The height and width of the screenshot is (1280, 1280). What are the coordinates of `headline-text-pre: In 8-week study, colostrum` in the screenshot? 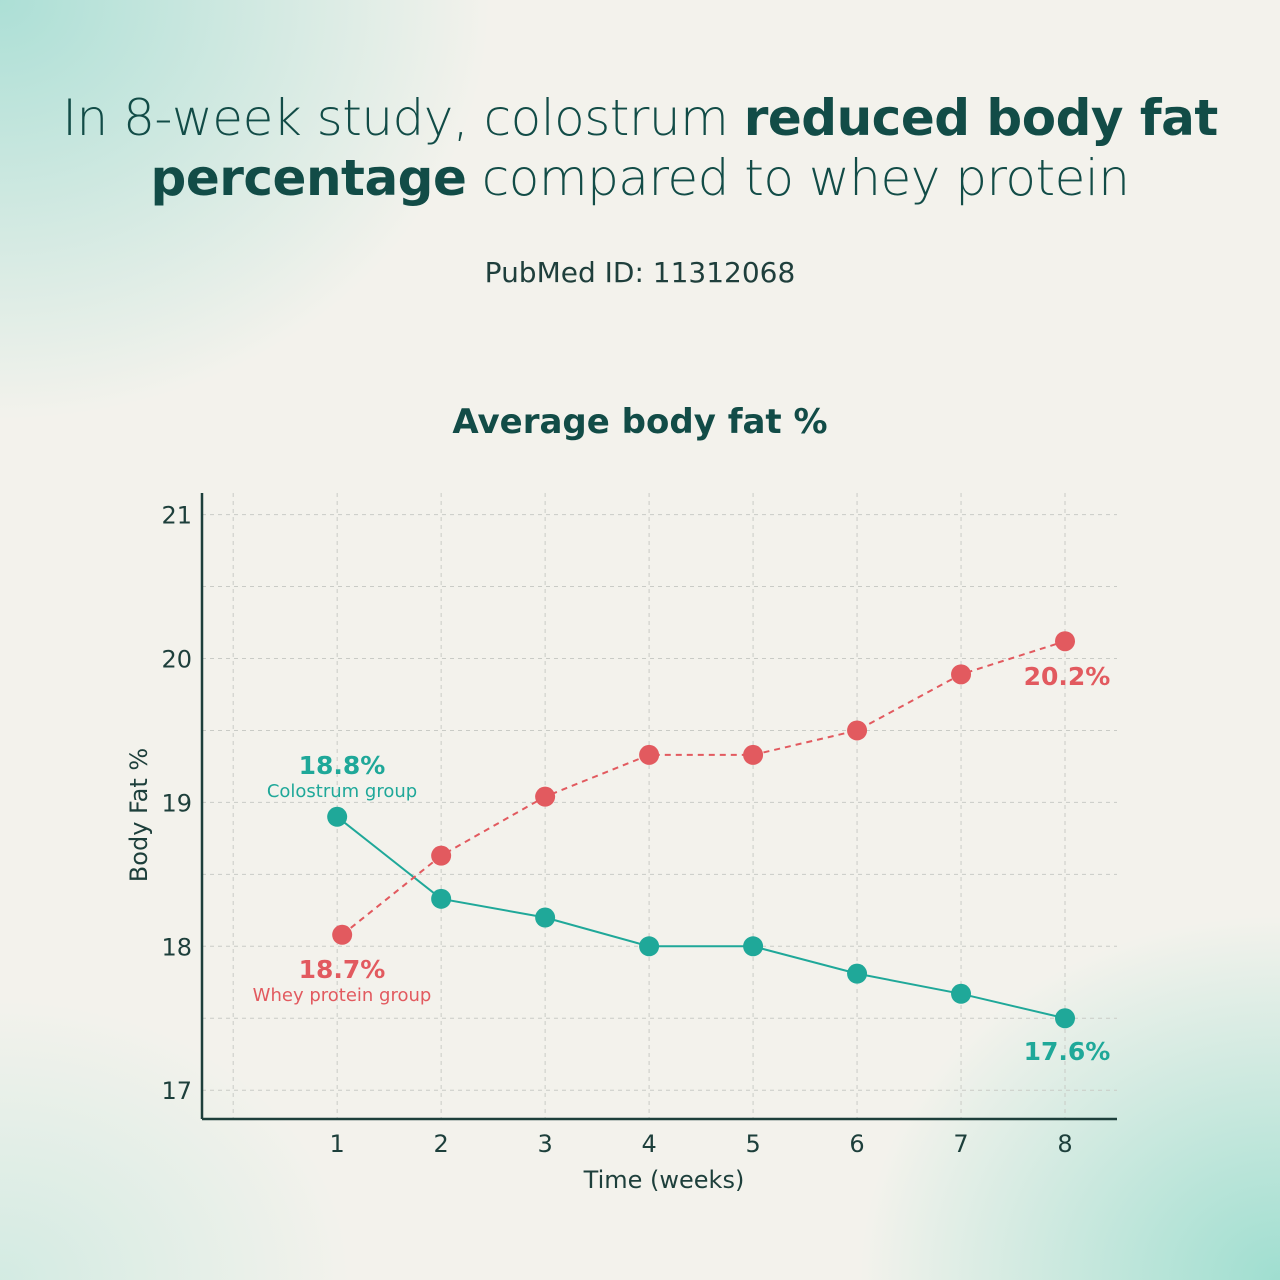 It's located at (403, 118).